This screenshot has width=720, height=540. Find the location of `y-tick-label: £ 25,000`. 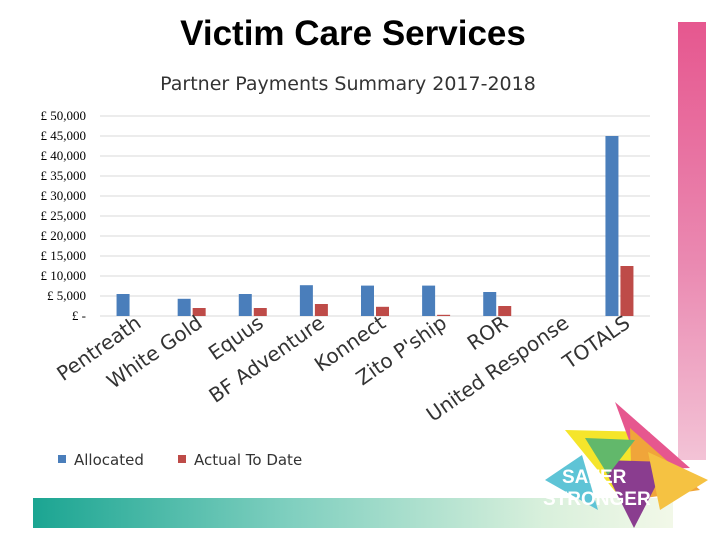

y-tick-label: £ 25,000 is located at coordinates (64, 215).